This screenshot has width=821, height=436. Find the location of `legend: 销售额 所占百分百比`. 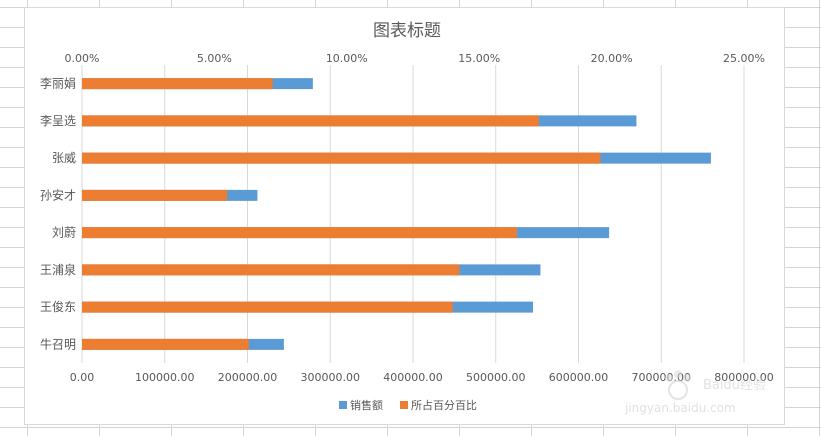

legend: 销售额 所占百分百比 is located at coordinates (408, 405).